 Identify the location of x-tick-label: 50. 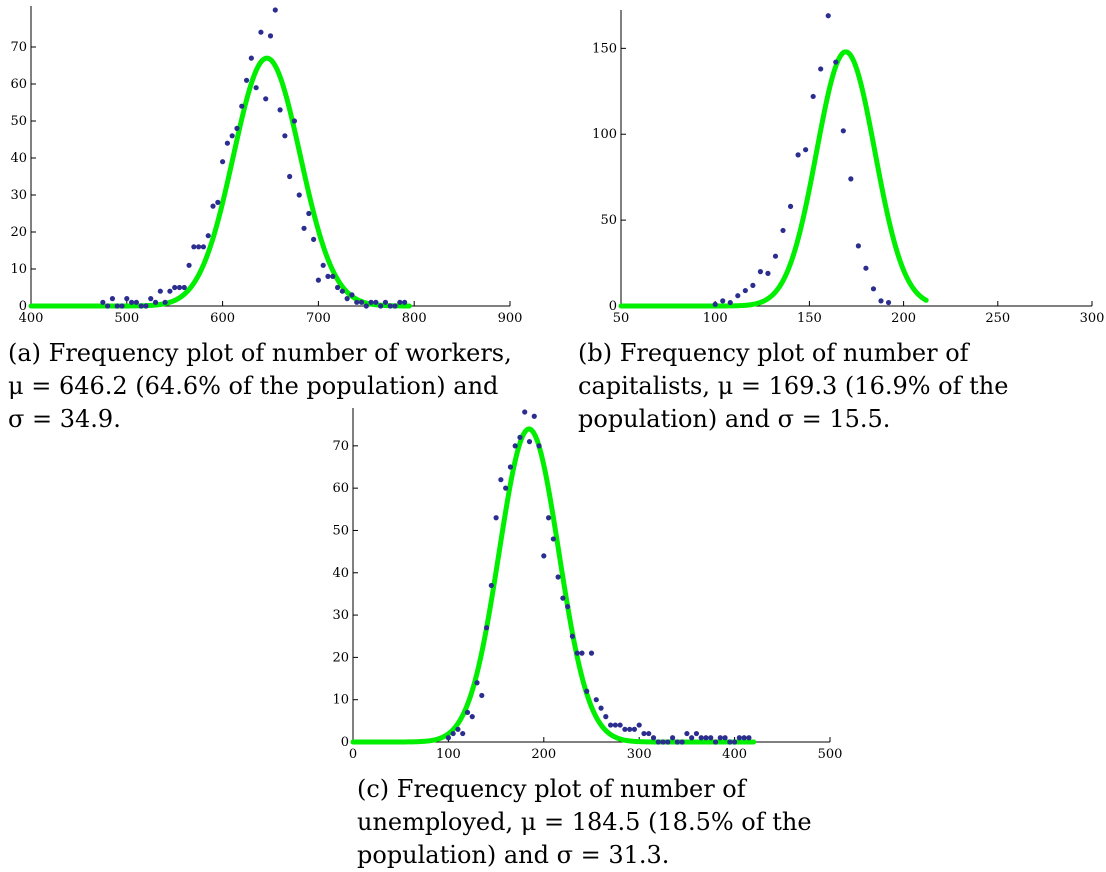
(621, 318).